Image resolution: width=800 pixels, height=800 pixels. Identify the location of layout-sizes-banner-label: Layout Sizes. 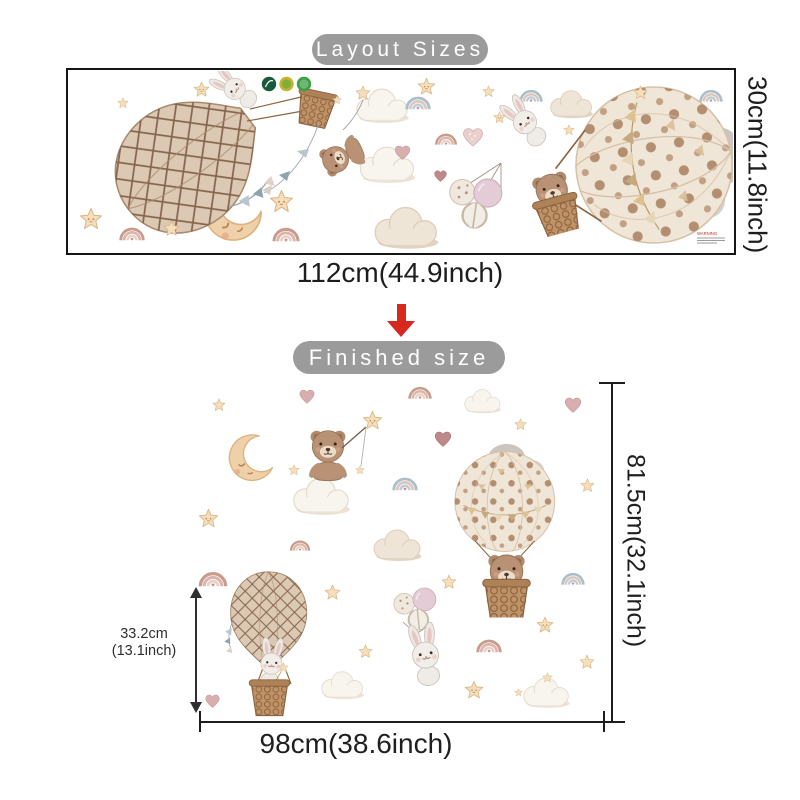
(400, 49).